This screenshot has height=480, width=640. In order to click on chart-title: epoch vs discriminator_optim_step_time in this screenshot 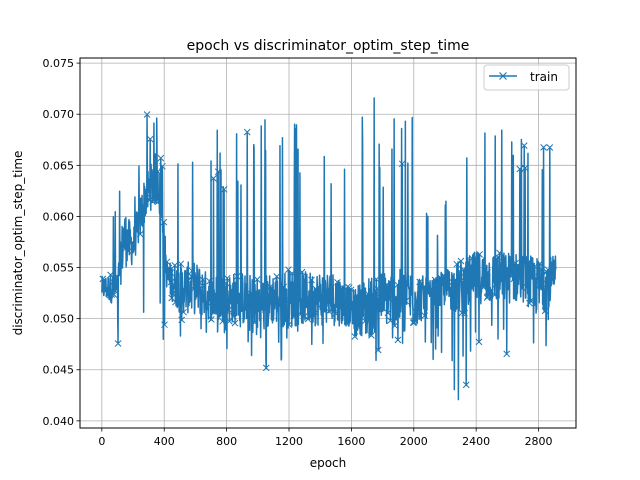, I will do `click(328, 46)`.